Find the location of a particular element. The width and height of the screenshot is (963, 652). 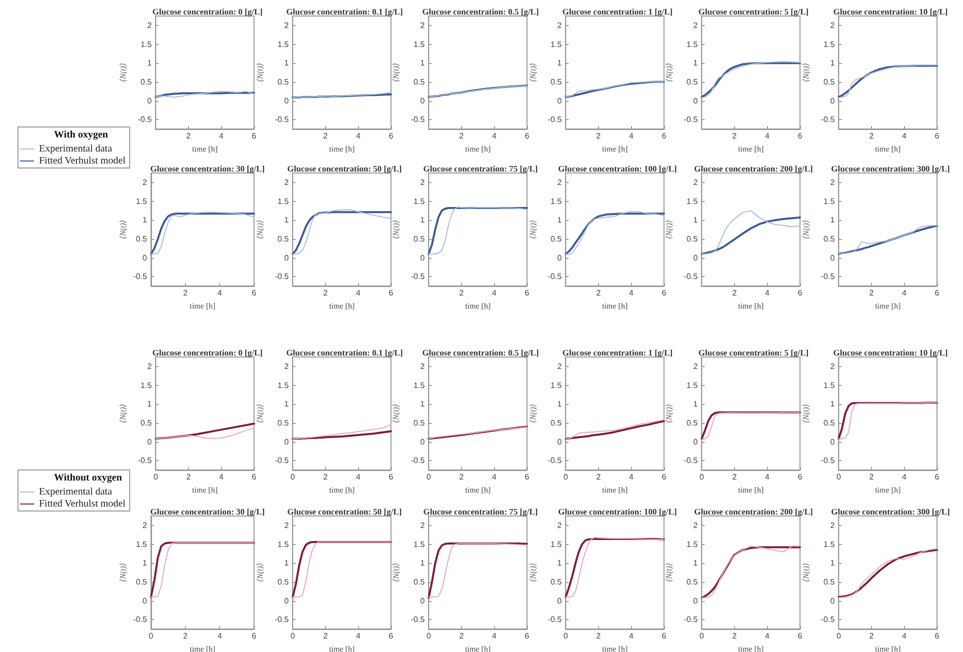

chart-title: Glucose concentration: 1 [g/L] is located at coordinates (617, 11).